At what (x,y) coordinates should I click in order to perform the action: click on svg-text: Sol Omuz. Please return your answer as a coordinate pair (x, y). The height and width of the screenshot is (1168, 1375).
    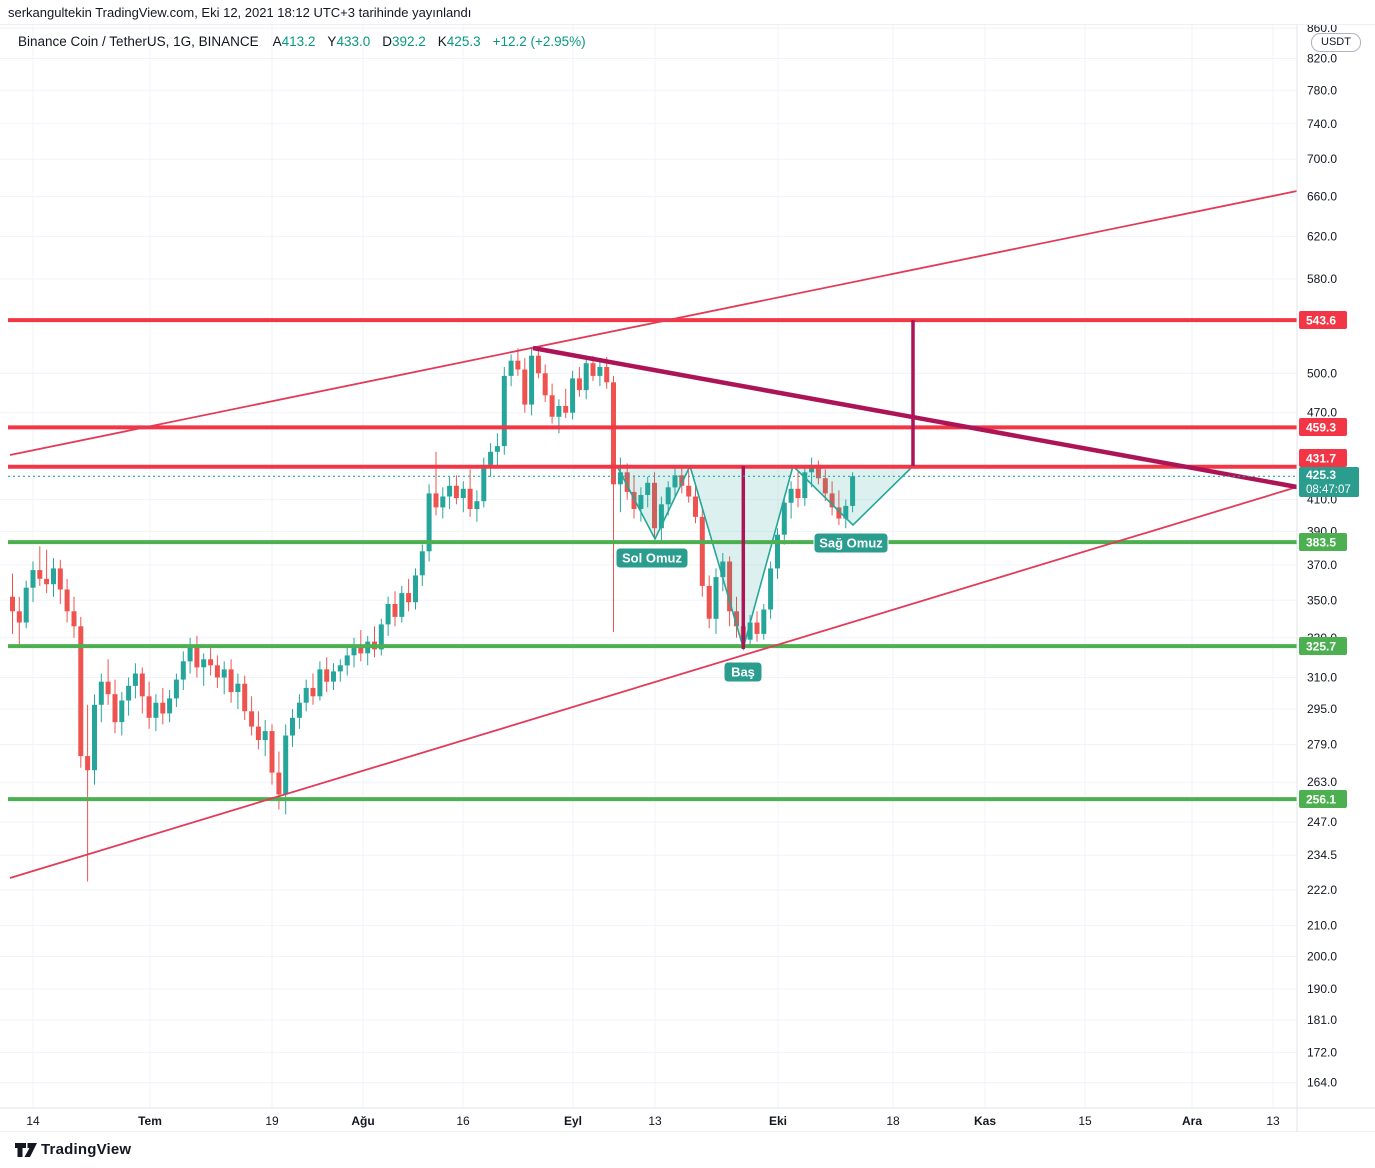
    Looking at the image, I should click on (652, 558).